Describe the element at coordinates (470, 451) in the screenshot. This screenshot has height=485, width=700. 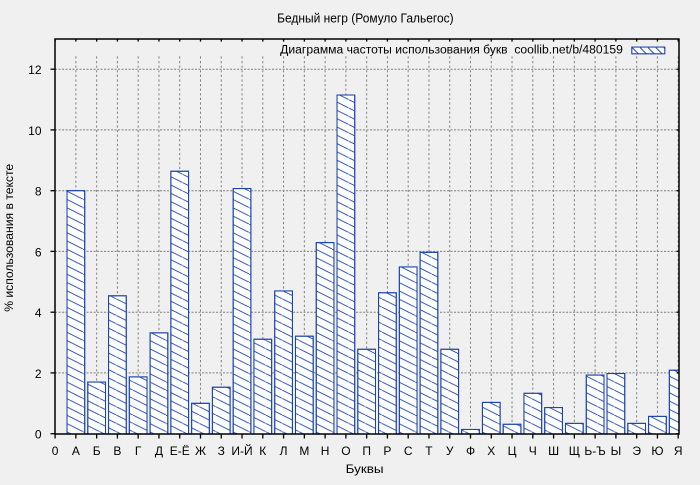
I see `svg-text: Ф` at that location.